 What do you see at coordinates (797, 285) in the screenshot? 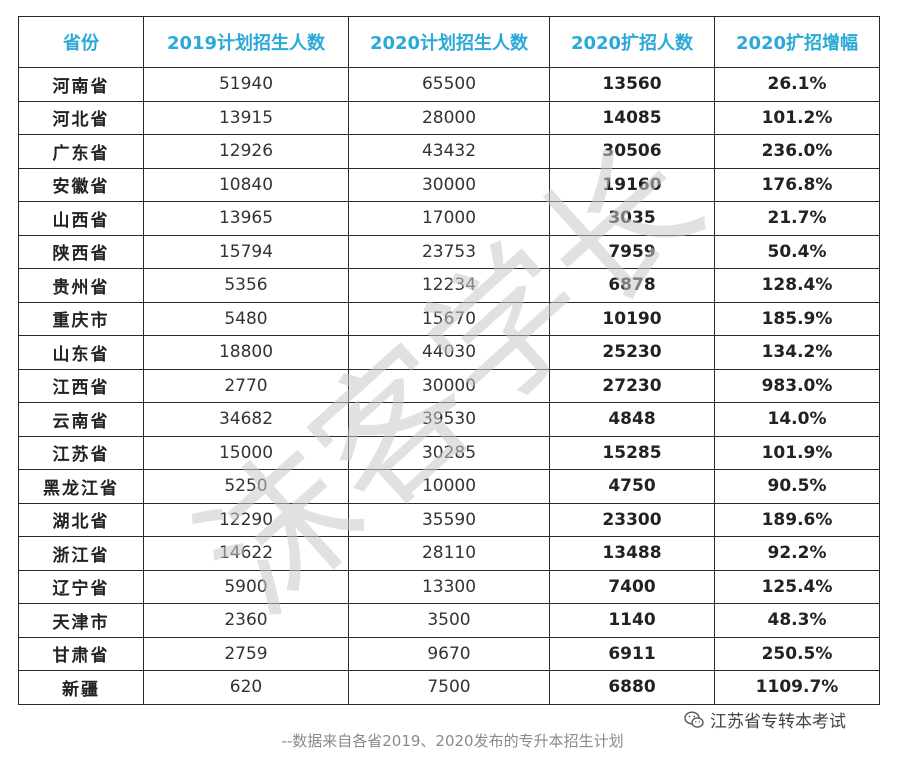
I see `growth-cell: 128.4%` at bounding box center [797, 285].